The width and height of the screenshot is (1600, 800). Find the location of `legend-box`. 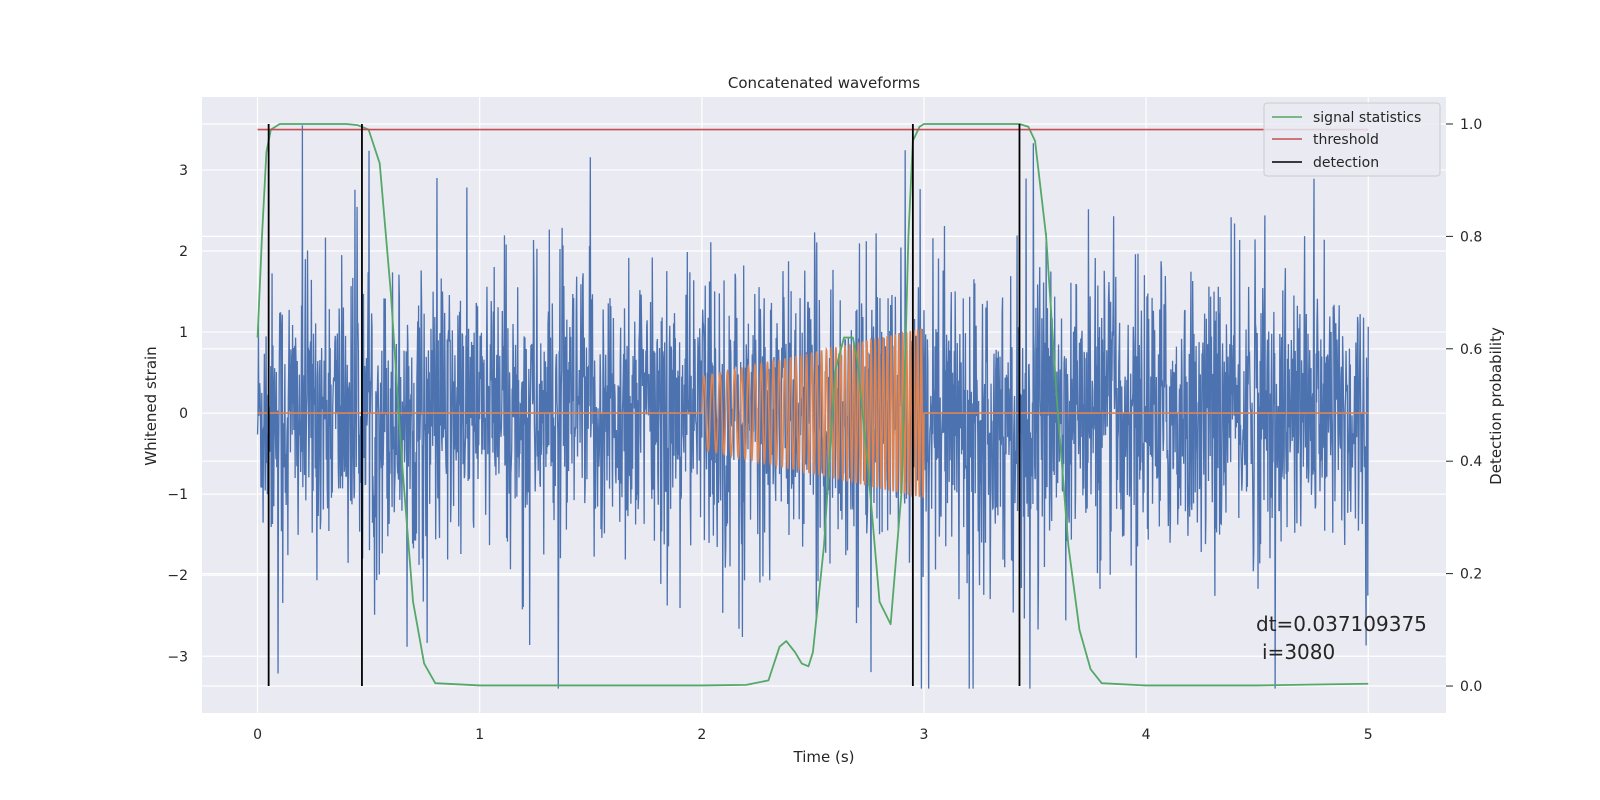

legend-box is located at coordinates (1352, 139).